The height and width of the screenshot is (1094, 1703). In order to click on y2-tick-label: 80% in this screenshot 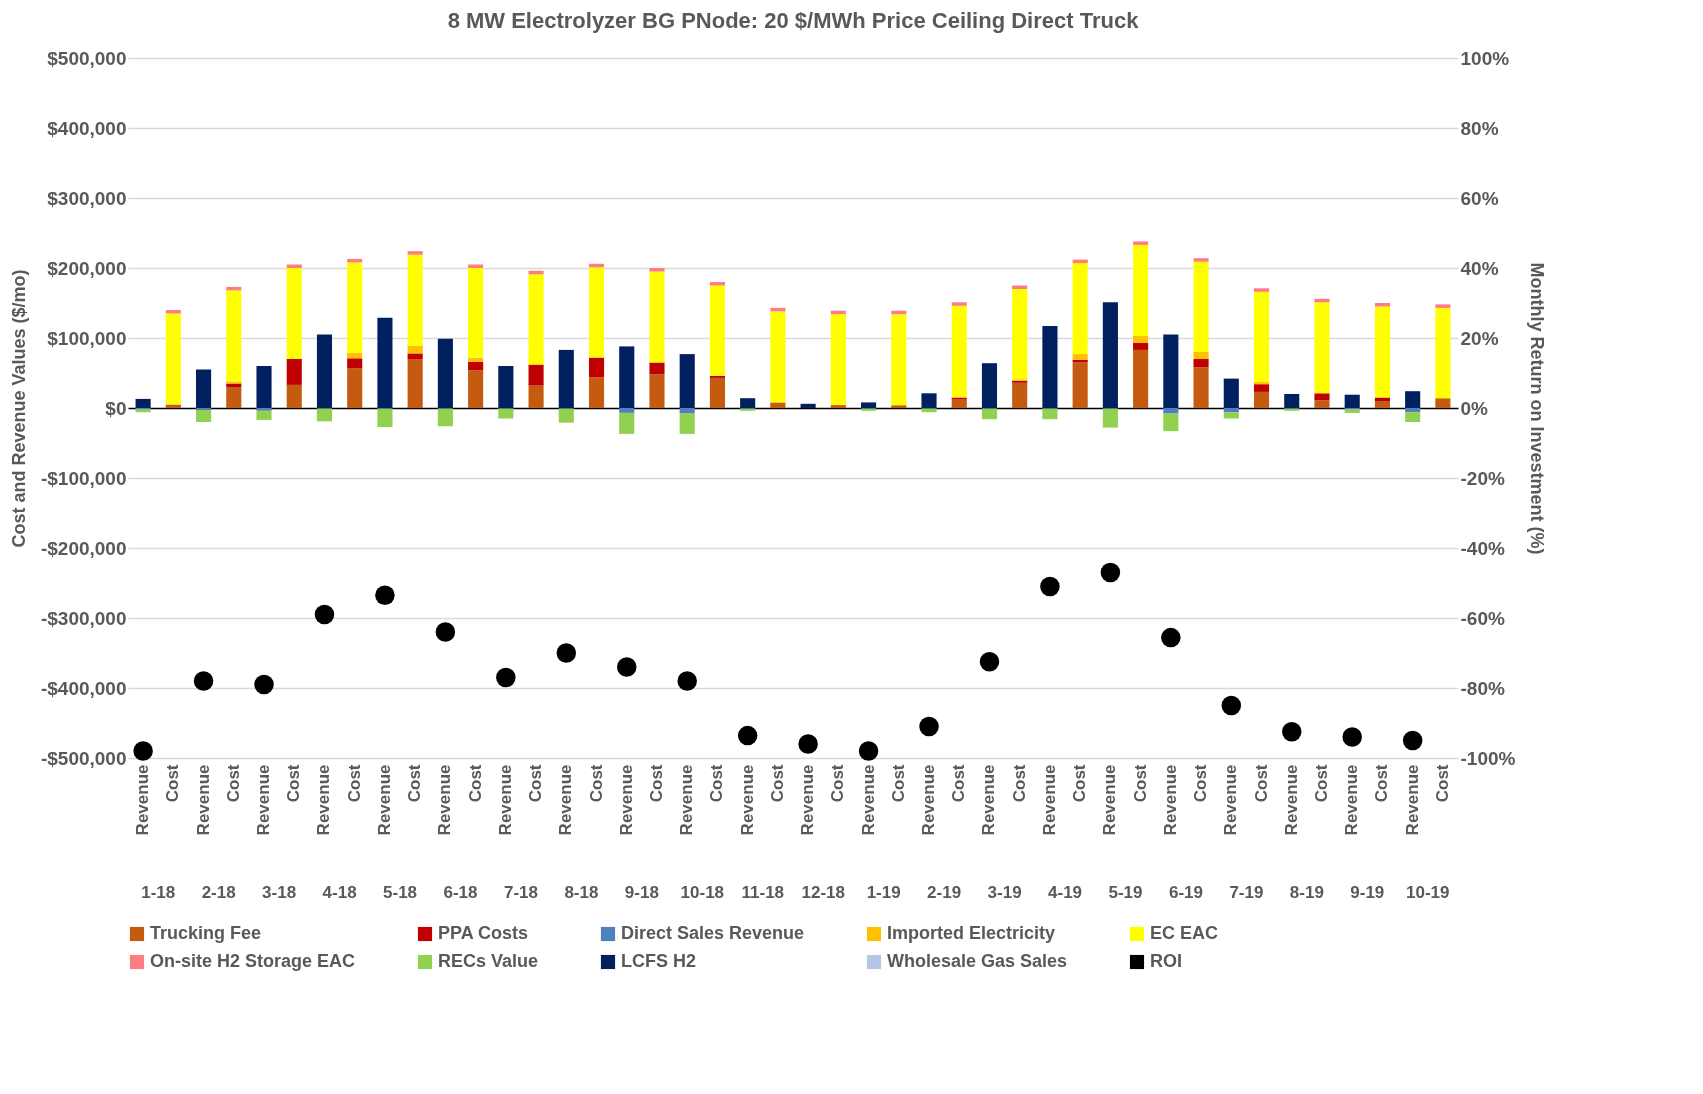, I will do `click(1479, 128)`.